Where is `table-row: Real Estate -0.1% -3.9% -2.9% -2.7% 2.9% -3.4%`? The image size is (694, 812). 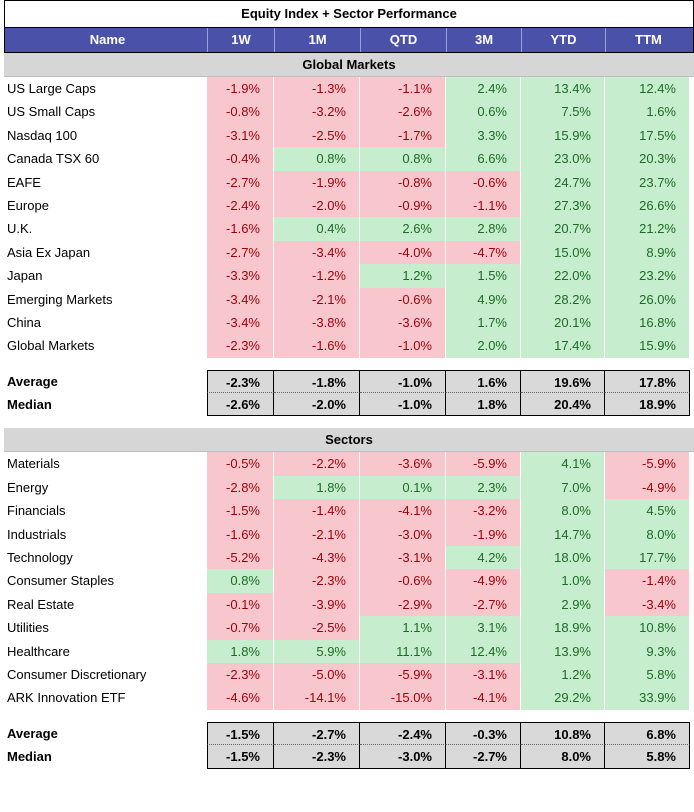
table-row: Real Estate -0.1% -3.9% -2.9% -2.7% 2.9% -3.4% is located at coordinates (349, 604).